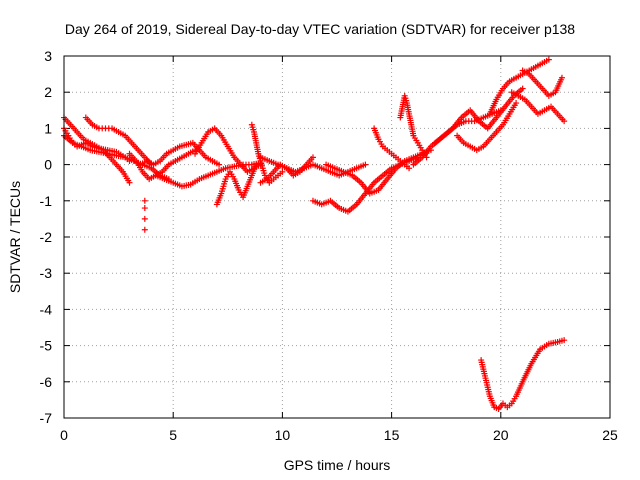  I want to click on series-outliers, so click(144, 215).